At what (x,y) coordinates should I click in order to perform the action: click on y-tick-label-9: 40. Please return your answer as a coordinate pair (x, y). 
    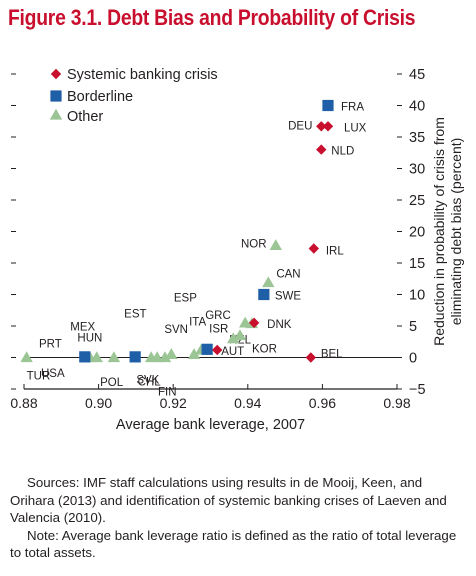
    Looking at the image, I should click on (417, 107).